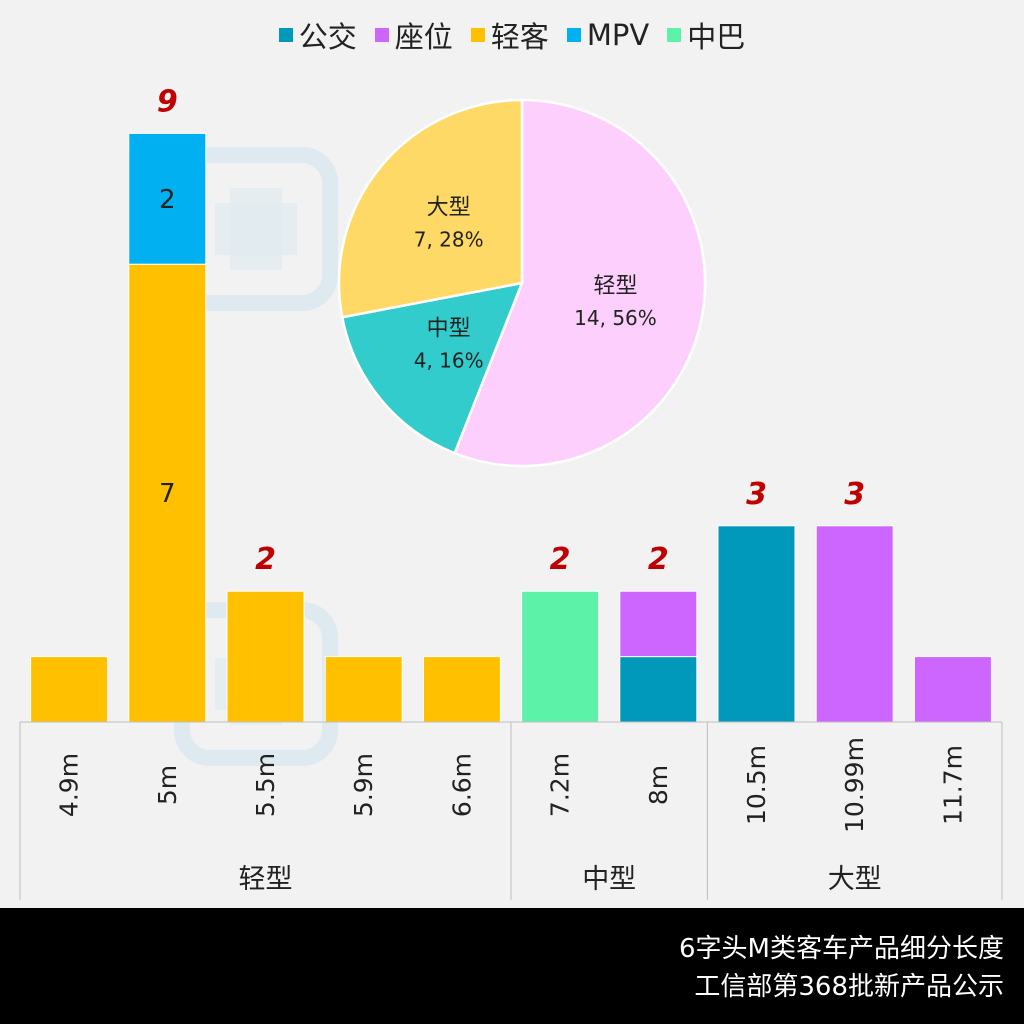 The image size is (1024, 1024). What do you see at coordinates (756, 785) in the screenshot?
I see `category-tick-label: 10.5m` at bounding box center [756, 785].